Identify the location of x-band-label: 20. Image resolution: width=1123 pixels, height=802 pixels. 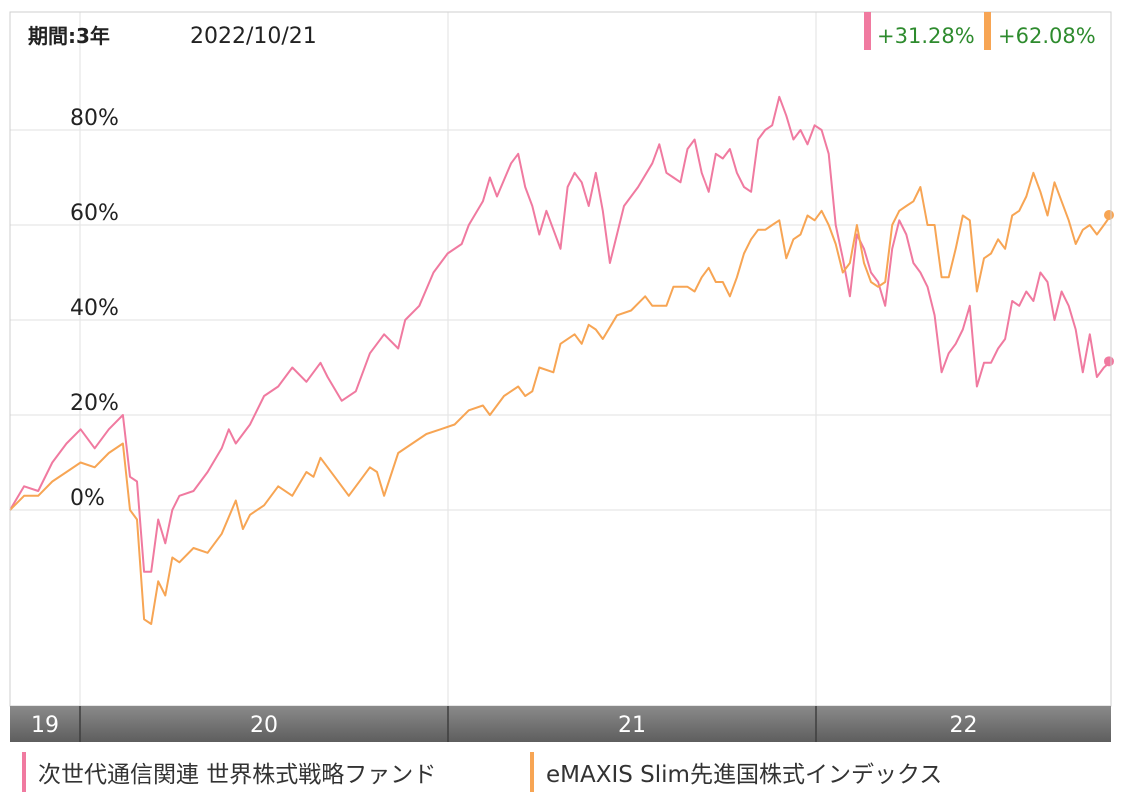
(264, 725).